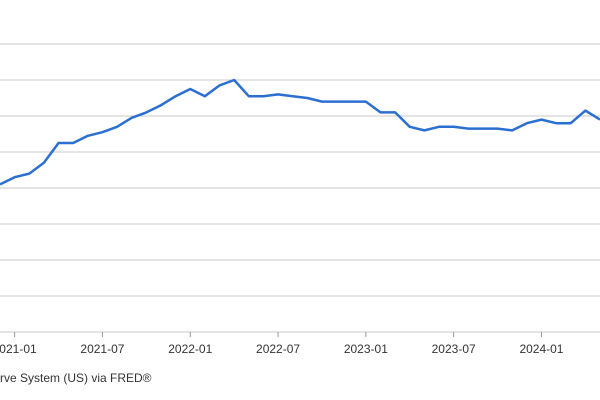  What do you see at coordinates (76, 378) in the screenshot?
I see `source-note: rve System (US) via FRED®` at bounding box center [76, 378].